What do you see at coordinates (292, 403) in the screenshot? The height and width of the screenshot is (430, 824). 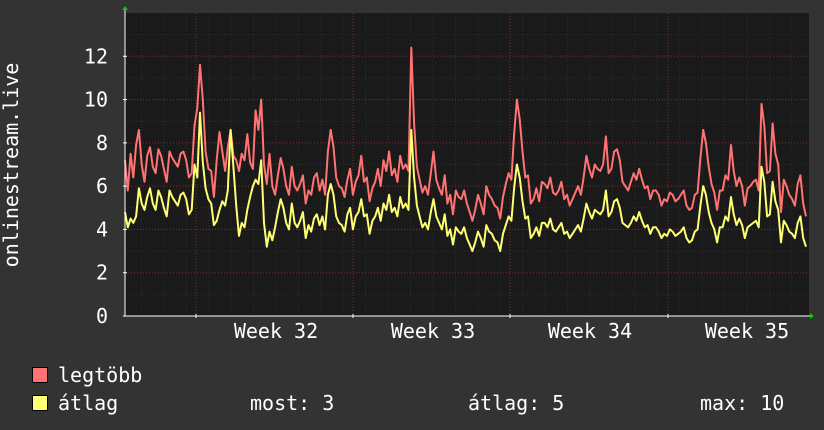 I see `stat-now: most: 3` at bounding box center [292, 403].